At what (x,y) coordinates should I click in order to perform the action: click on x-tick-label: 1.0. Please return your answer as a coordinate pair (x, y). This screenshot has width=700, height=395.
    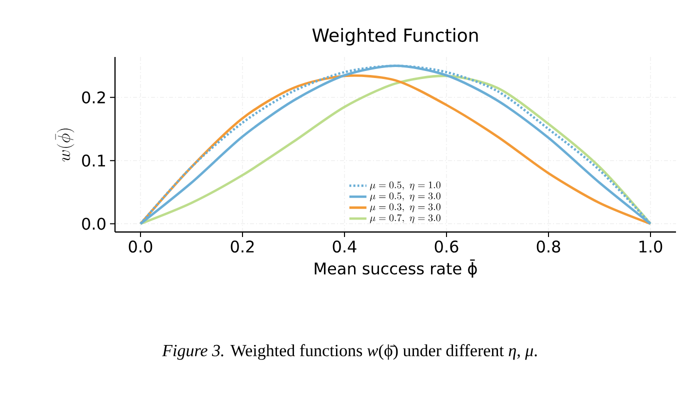
    Looking at the image, I should click on (651, 246).